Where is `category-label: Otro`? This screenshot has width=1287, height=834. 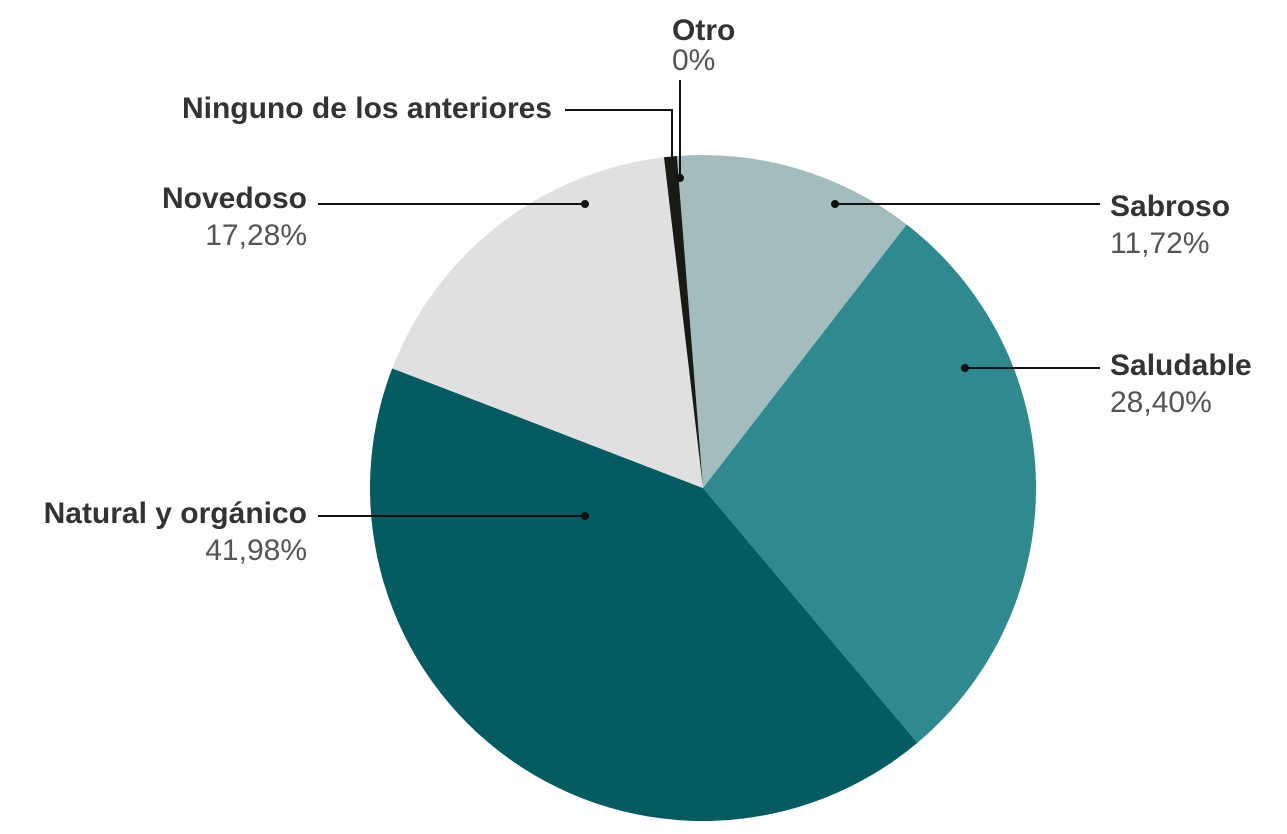
category-label: Otro is located at coordinates (703, 30).